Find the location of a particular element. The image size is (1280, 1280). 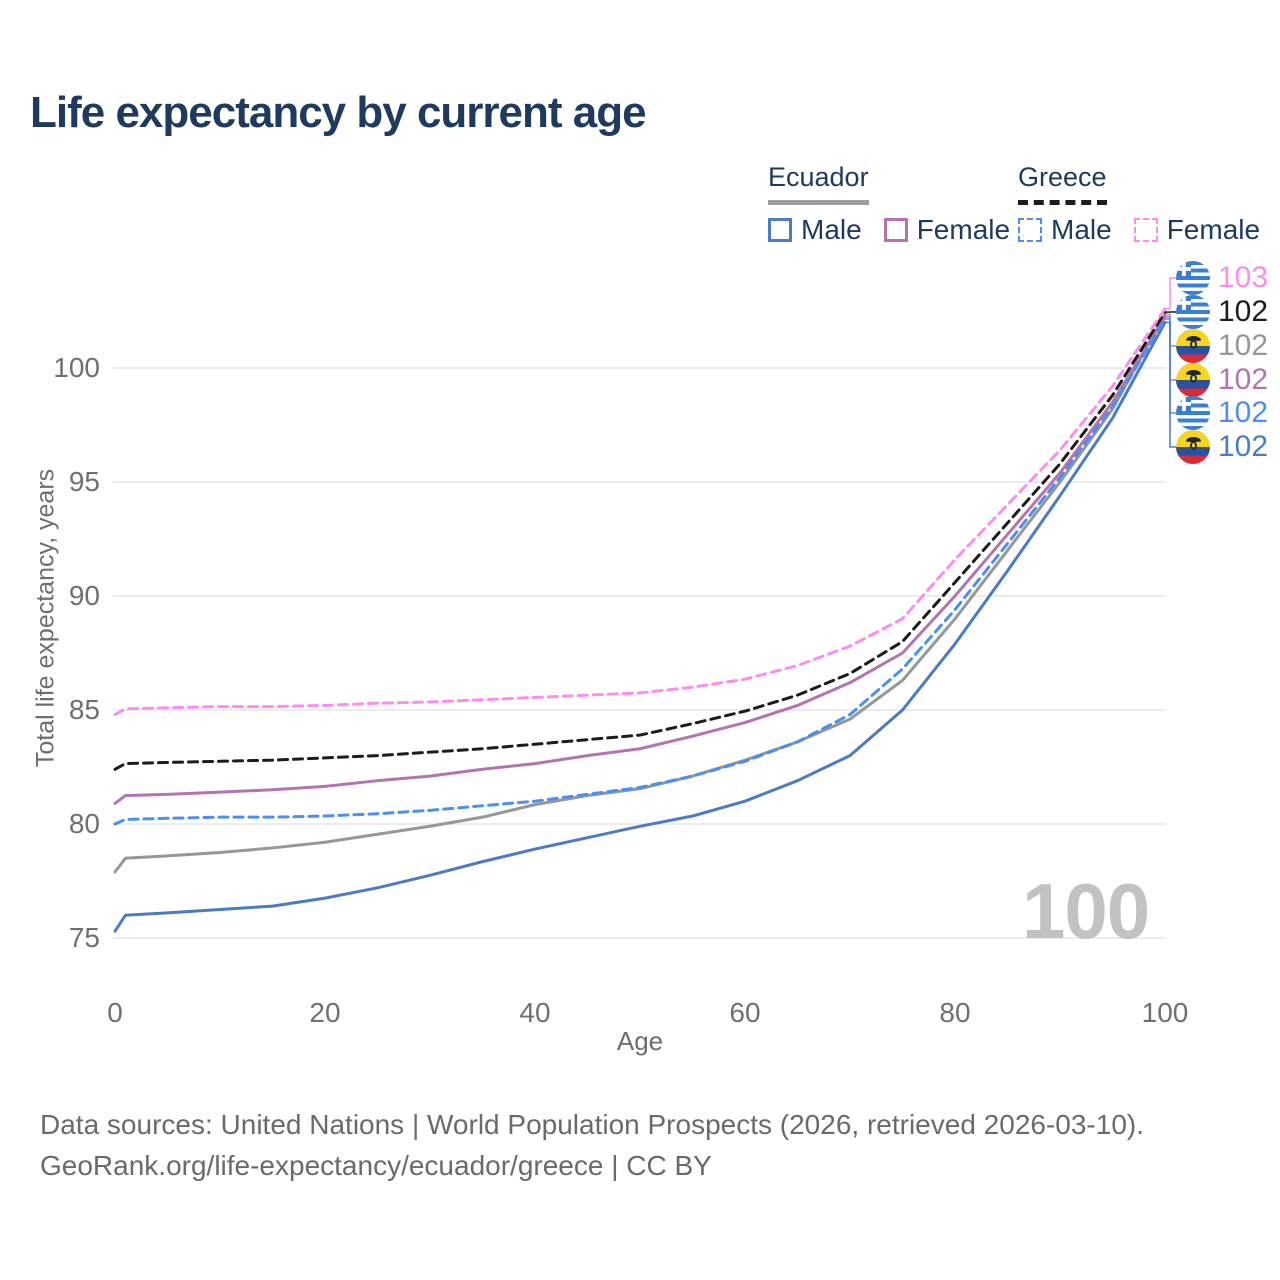

chart-watermark: 100 is located at coordinates (1086, 911).